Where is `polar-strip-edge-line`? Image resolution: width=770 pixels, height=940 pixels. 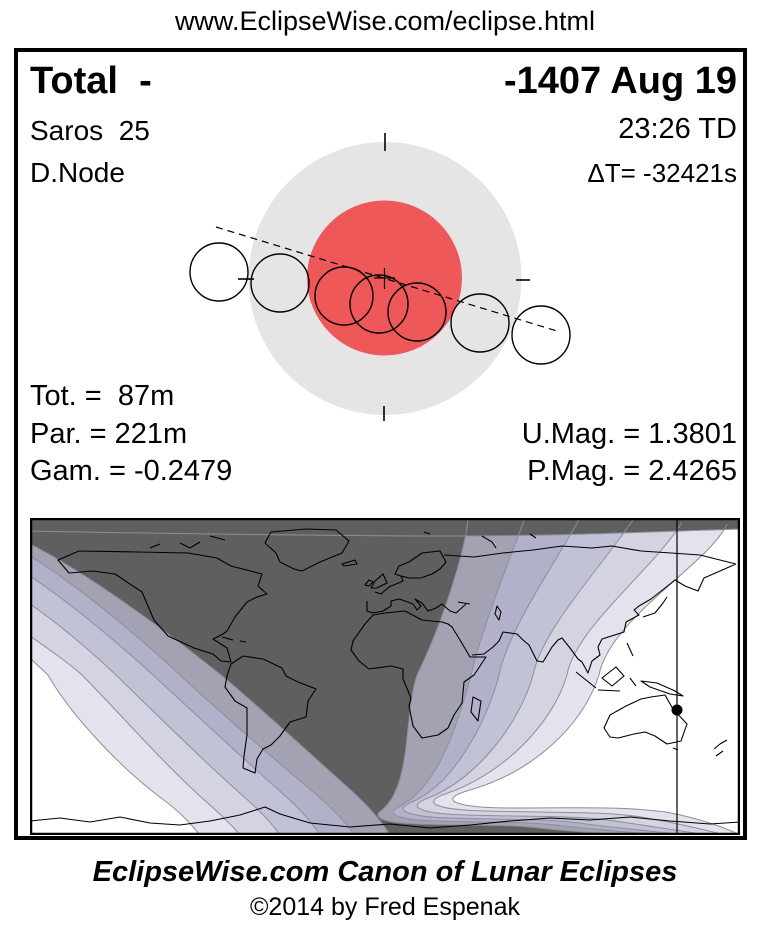
polar-strip-edge-line is located at coordinates (385, 532).